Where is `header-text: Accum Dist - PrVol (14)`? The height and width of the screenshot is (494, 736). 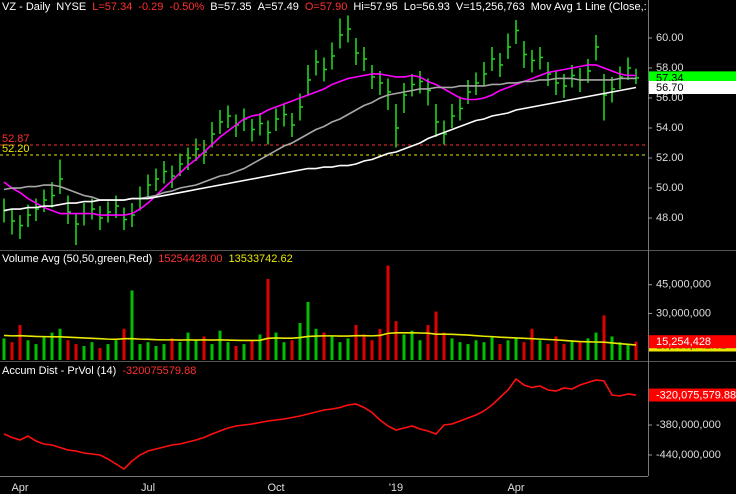
header-text: Accum Dist - PrVol (14) is located at coordinates (59, 371).